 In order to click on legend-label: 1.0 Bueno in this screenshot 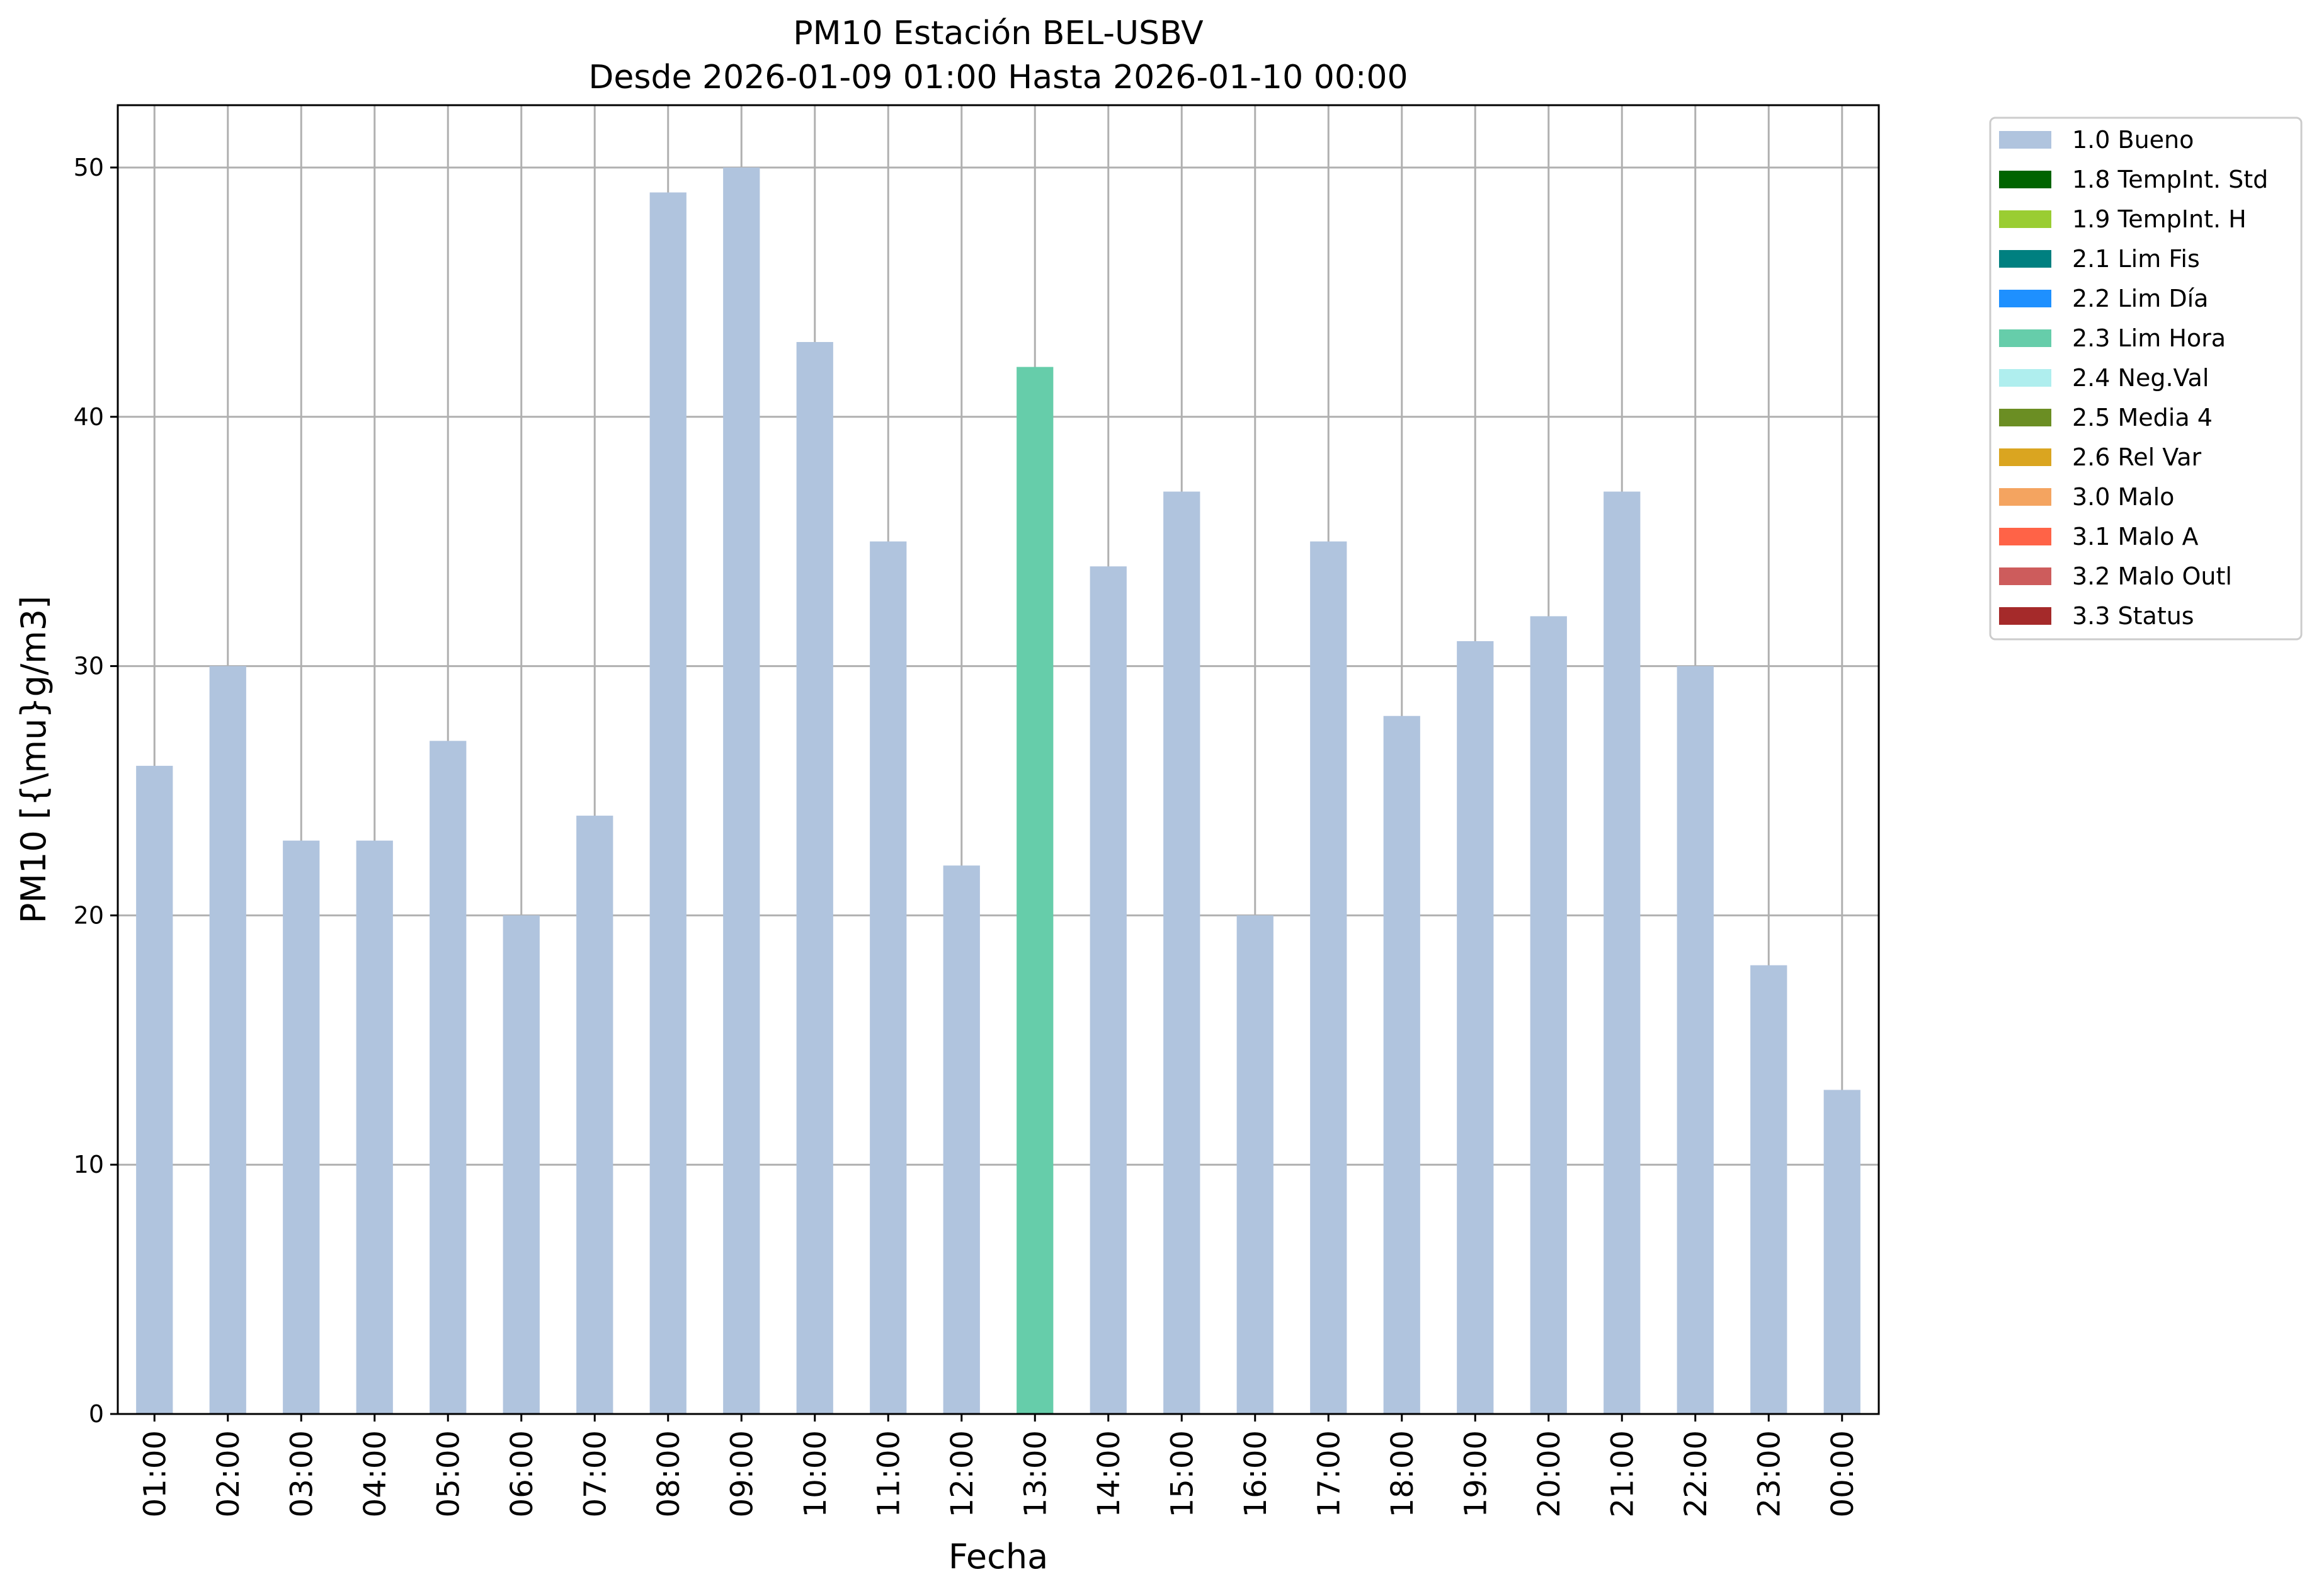, I will do `click(2133, 140)`.